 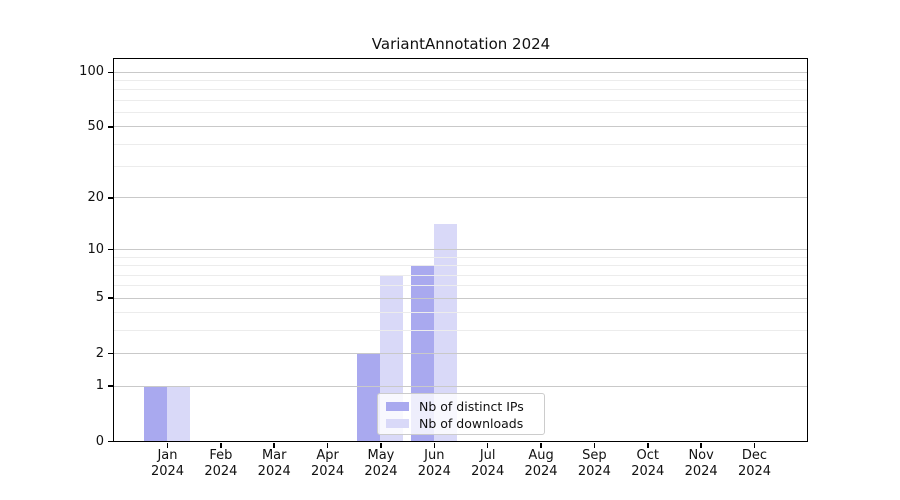 I want to click on x-tick-label: Apr 2024, so click(x=328, y=463).